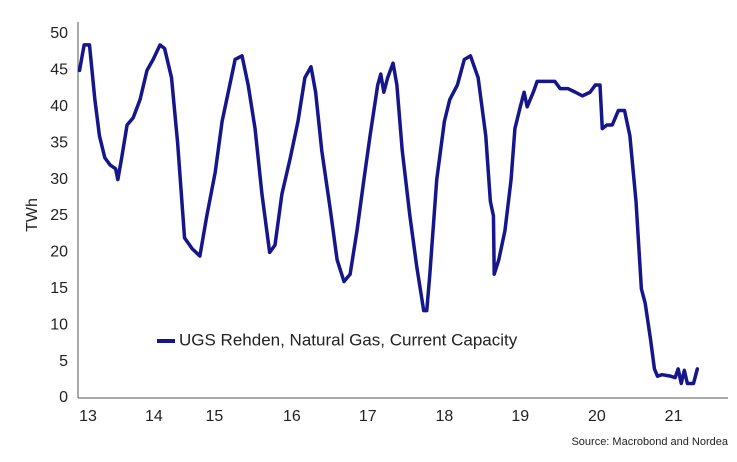 The width and height of the screenshot is (737, 462). What do you see at coordinates (59, 33) in the screenshot?
I see `y-tick-label: 50` at bounding box center [59, 33].